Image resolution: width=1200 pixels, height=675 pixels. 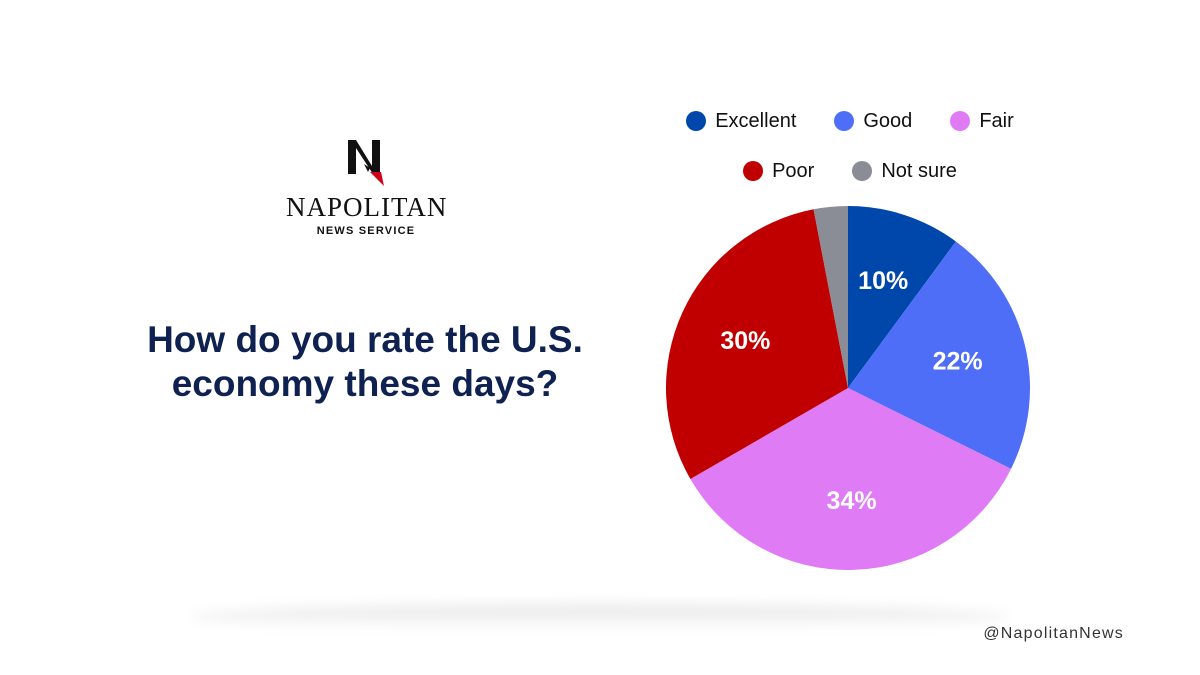 I want to click on legend-item: Not sure, so click(x=904, y=171).